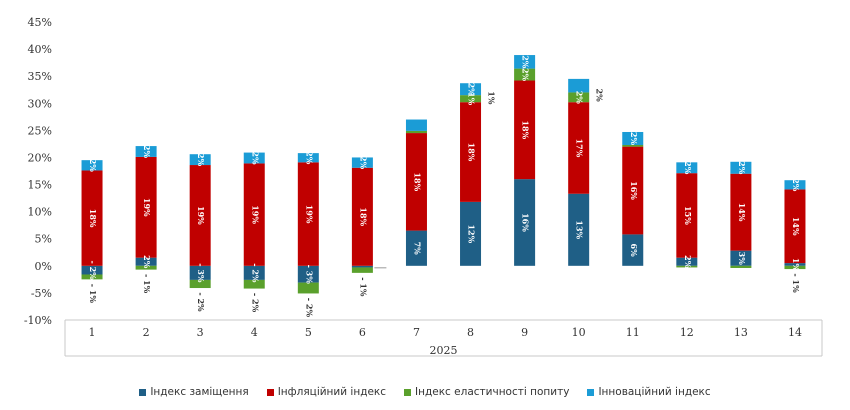 The image size is (850, 410). Describe the element at coordinates (580, 148) in the screenshot. I see `data-label: 17%` at that location.